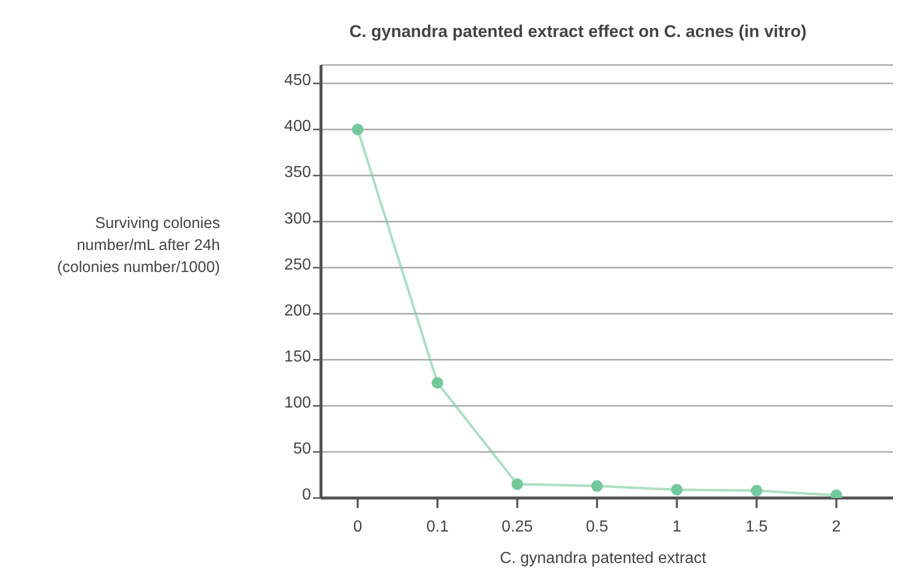 Image resolution: width=901 pixels, height=572 pixels. I want to click on y-tick-label: 100, so click(298, 403).